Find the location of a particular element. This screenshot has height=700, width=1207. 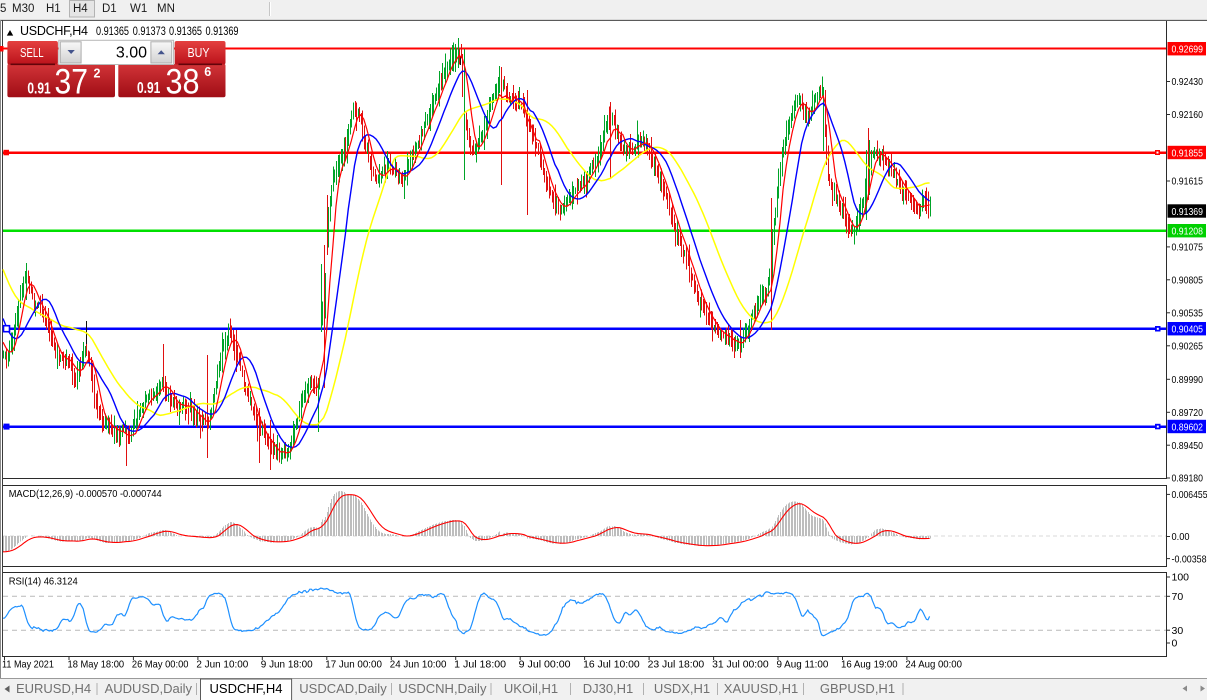

svg-text: 24 Jun 10:00 is located at coordinates (418, 665).